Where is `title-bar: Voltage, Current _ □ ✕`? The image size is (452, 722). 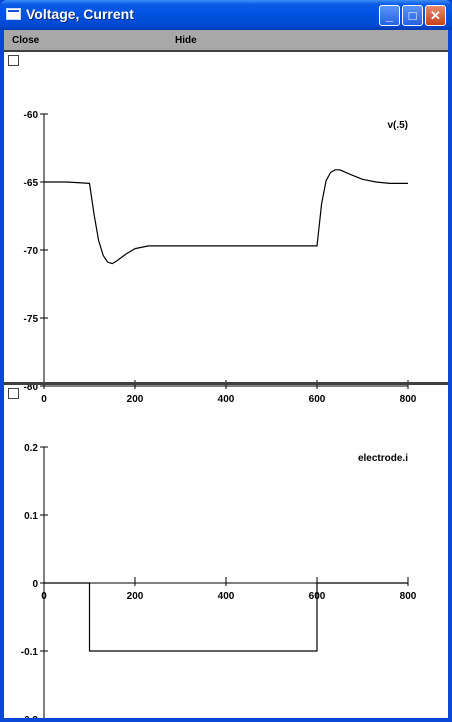 title-bar: Voltage, Current _ □ ✕ is located at coordinates (226, 15).